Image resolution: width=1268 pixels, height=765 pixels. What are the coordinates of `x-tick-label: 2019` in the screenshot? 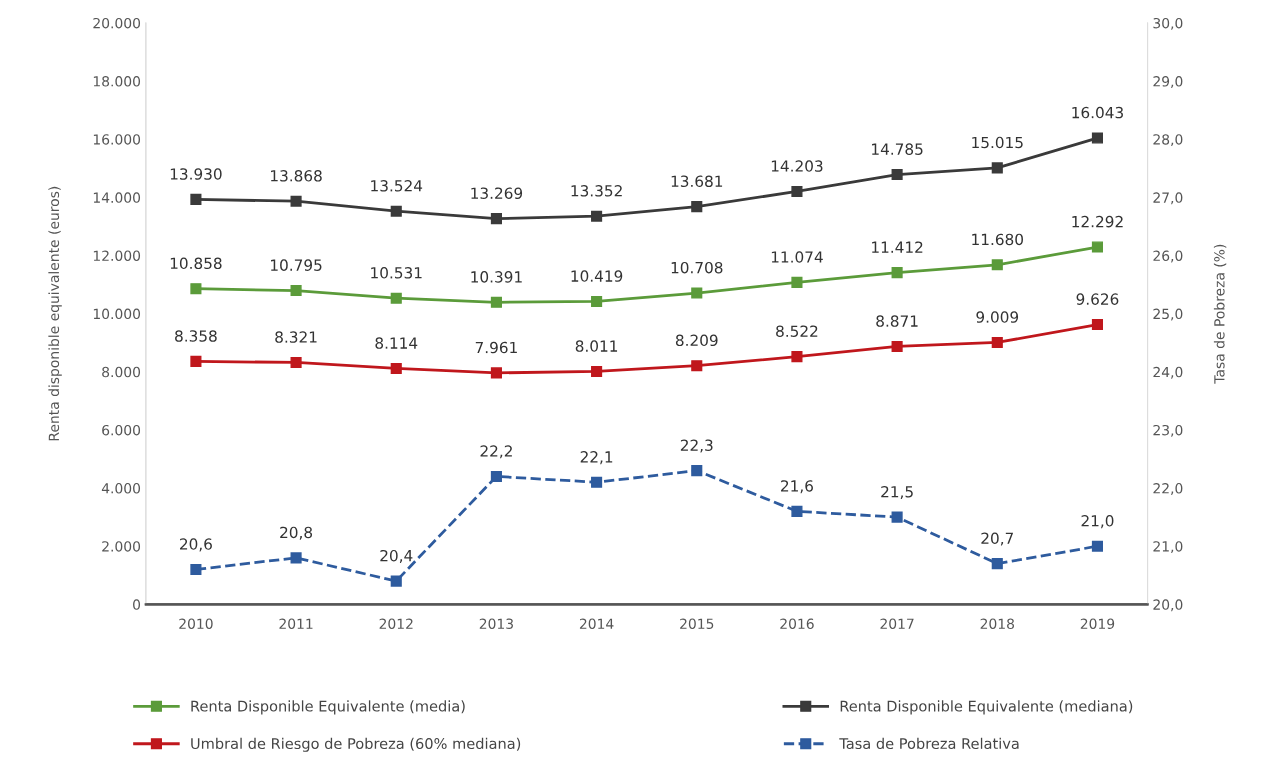 It's located at (1097, 623).